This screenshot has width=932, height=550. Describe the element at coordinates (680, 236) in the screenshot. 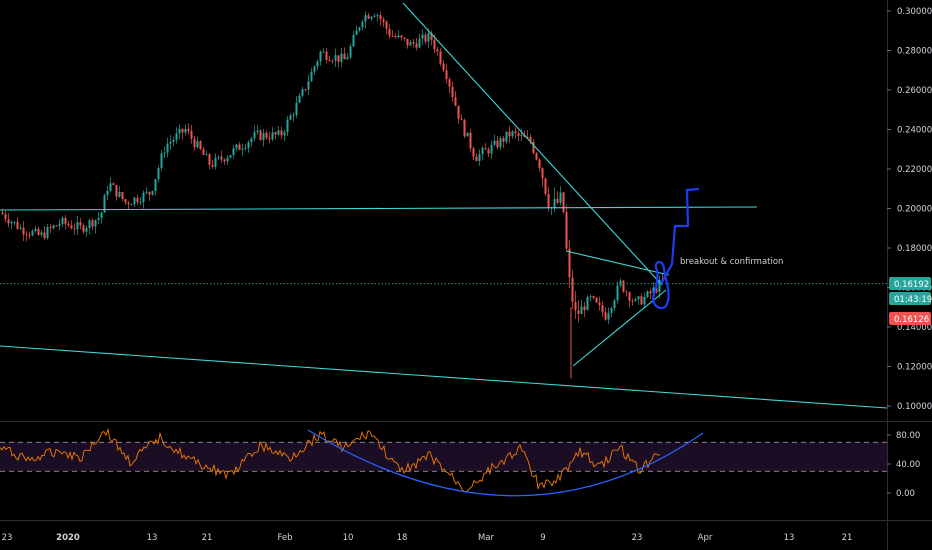

I see `projection-path` at that location.